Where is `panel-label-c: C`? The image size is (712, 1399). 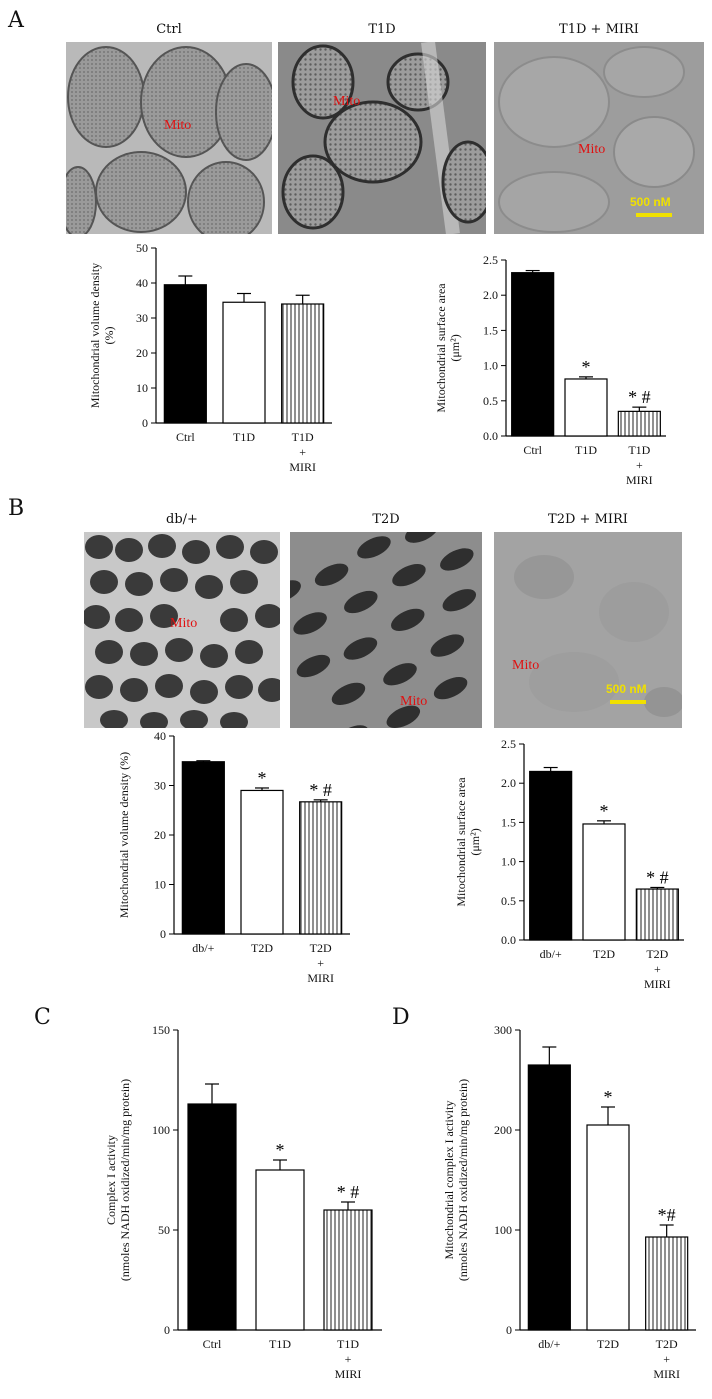 panel-label-c: C is located at coordinates (42, 1017).